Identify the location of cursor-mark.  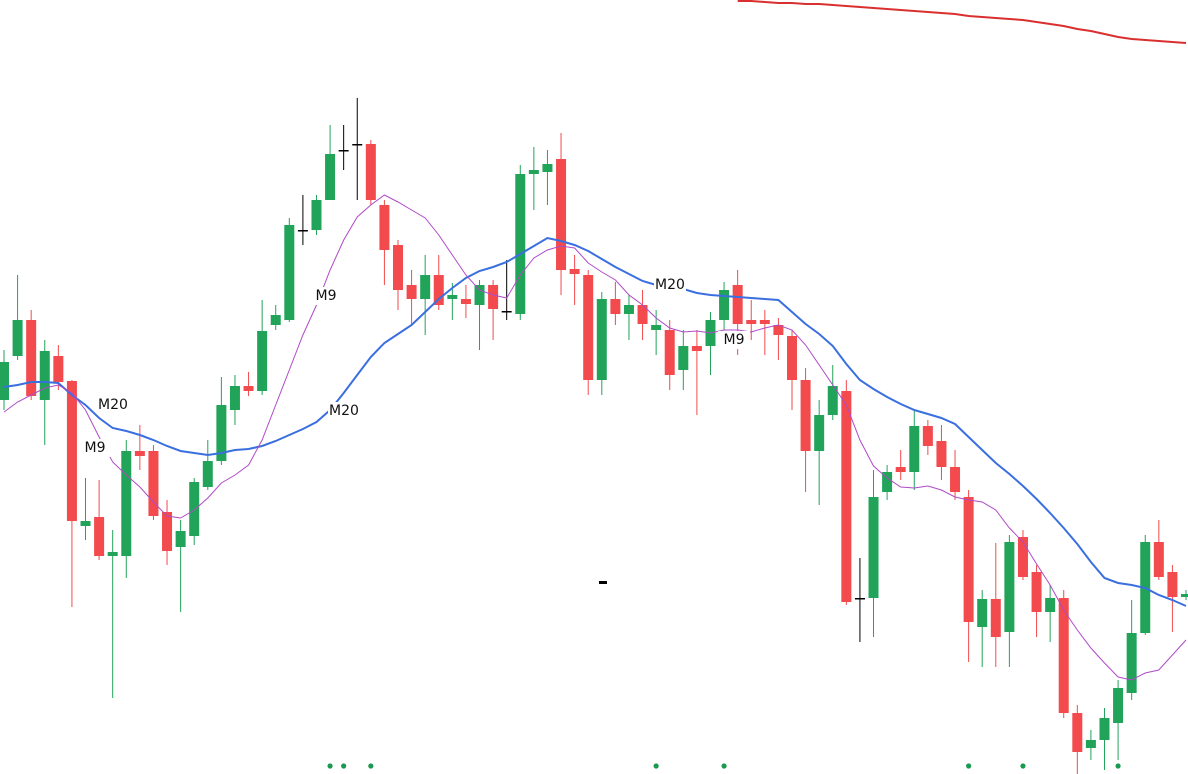
(603, 582).